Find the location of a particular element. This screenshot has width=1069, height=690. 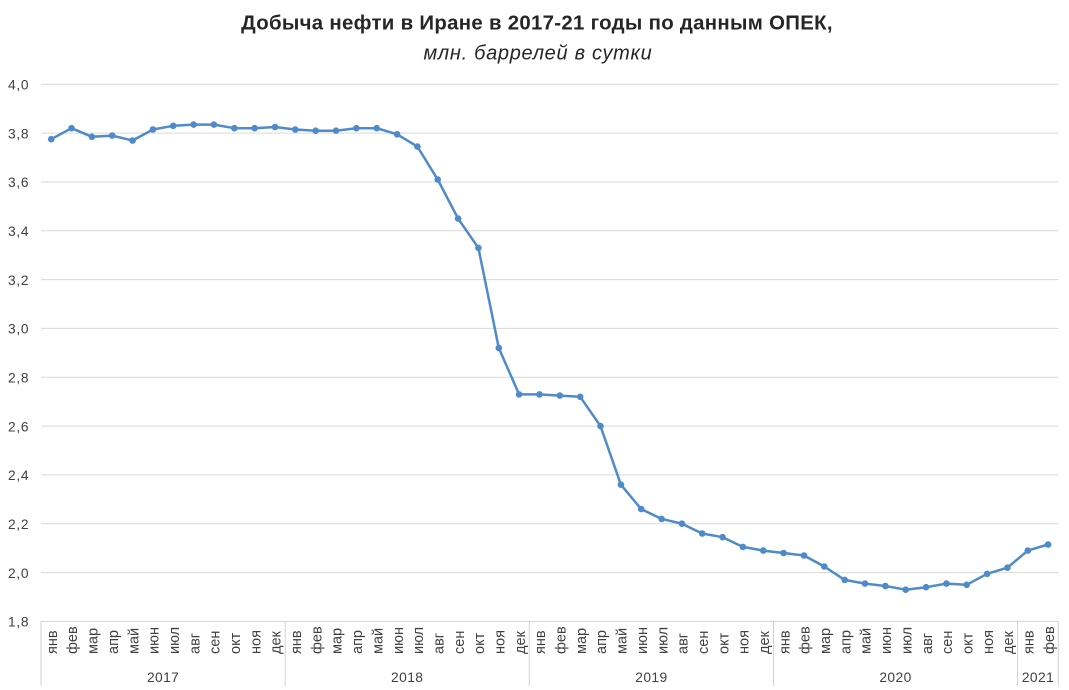

svg-text: 2,4 is located at coordinates (18, 475).